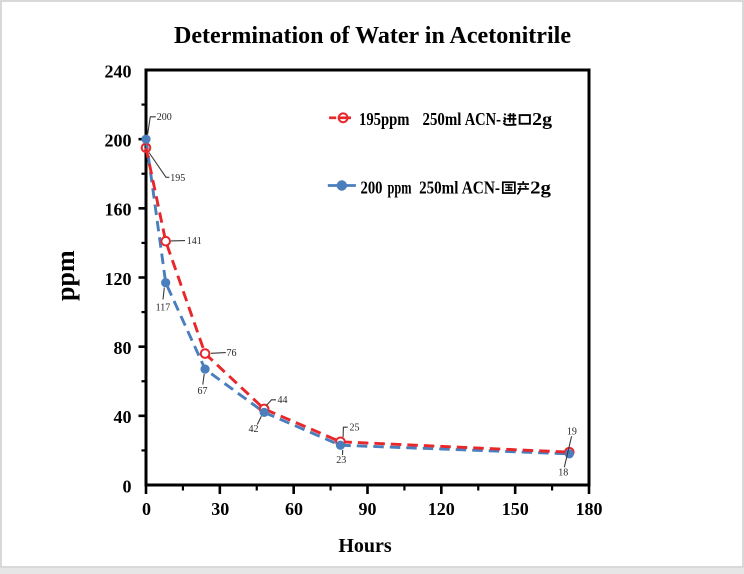 This screenshot has width=744, height=574. What do you see at coordinates (203, 391) in the screenshot?
I see `svg-text: 67` at bounding box center [203, 391].